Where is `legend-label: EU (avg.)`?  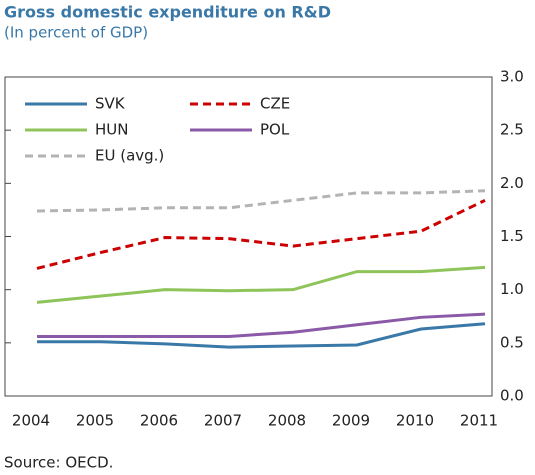 legend-label: EU (avg.) is located at coordinates (129, 156).